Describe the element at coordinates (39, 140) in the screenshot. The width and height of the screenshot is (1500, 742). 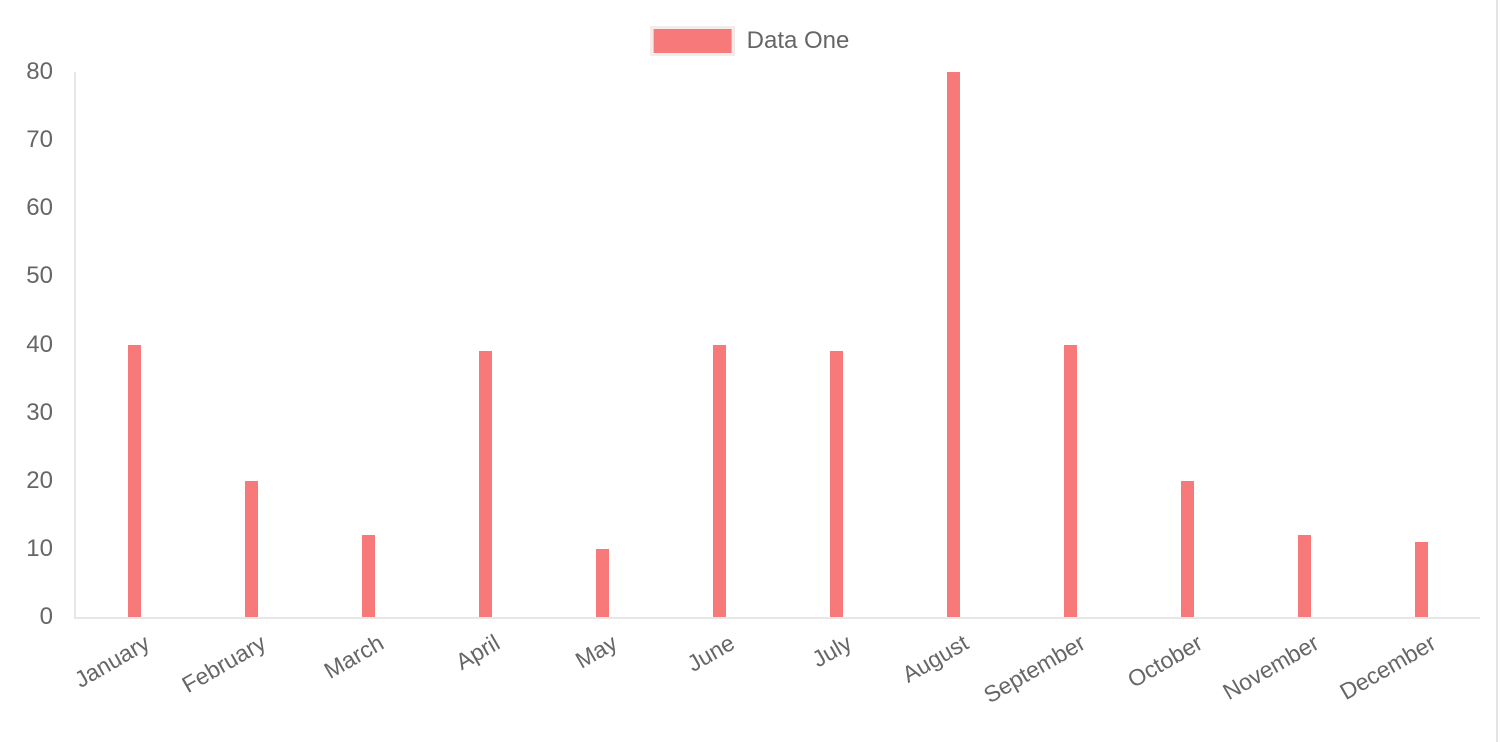
I see `y-tick-70: 70` at that location.